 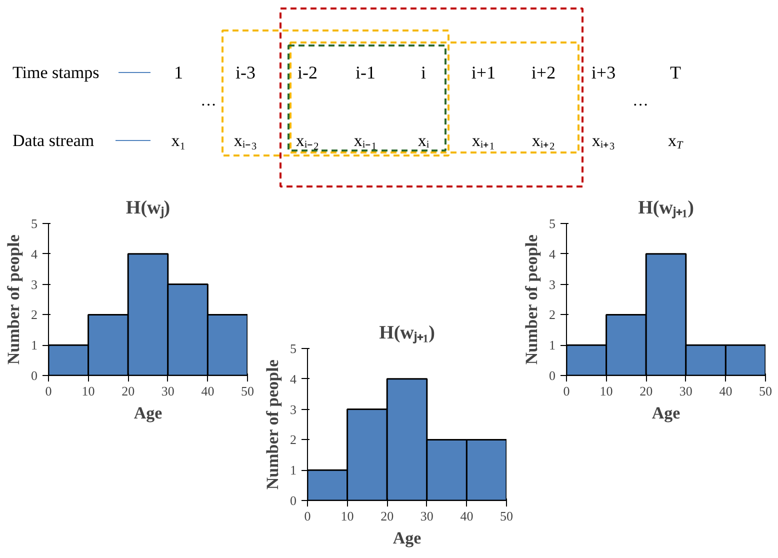 I want to click on text: Data stream, so click(x=53, y=140).